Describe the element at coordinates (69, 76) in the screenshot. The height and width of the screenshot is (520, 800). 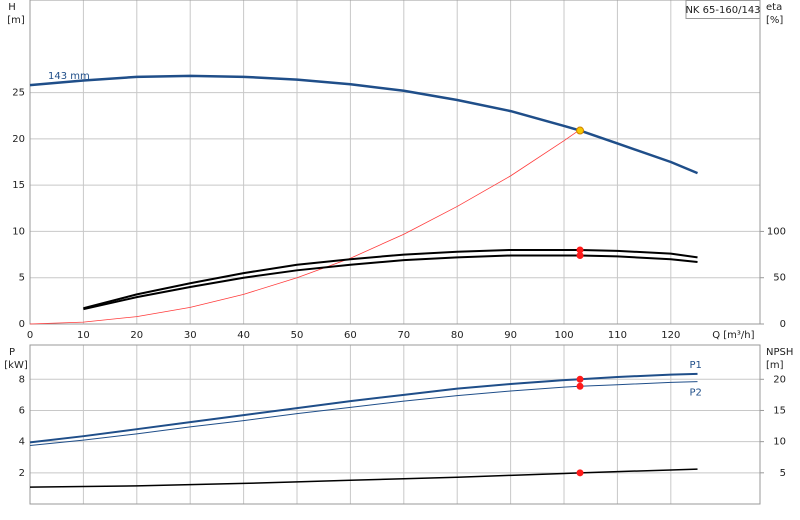
I see `curve-label: 143 mm` at that location.